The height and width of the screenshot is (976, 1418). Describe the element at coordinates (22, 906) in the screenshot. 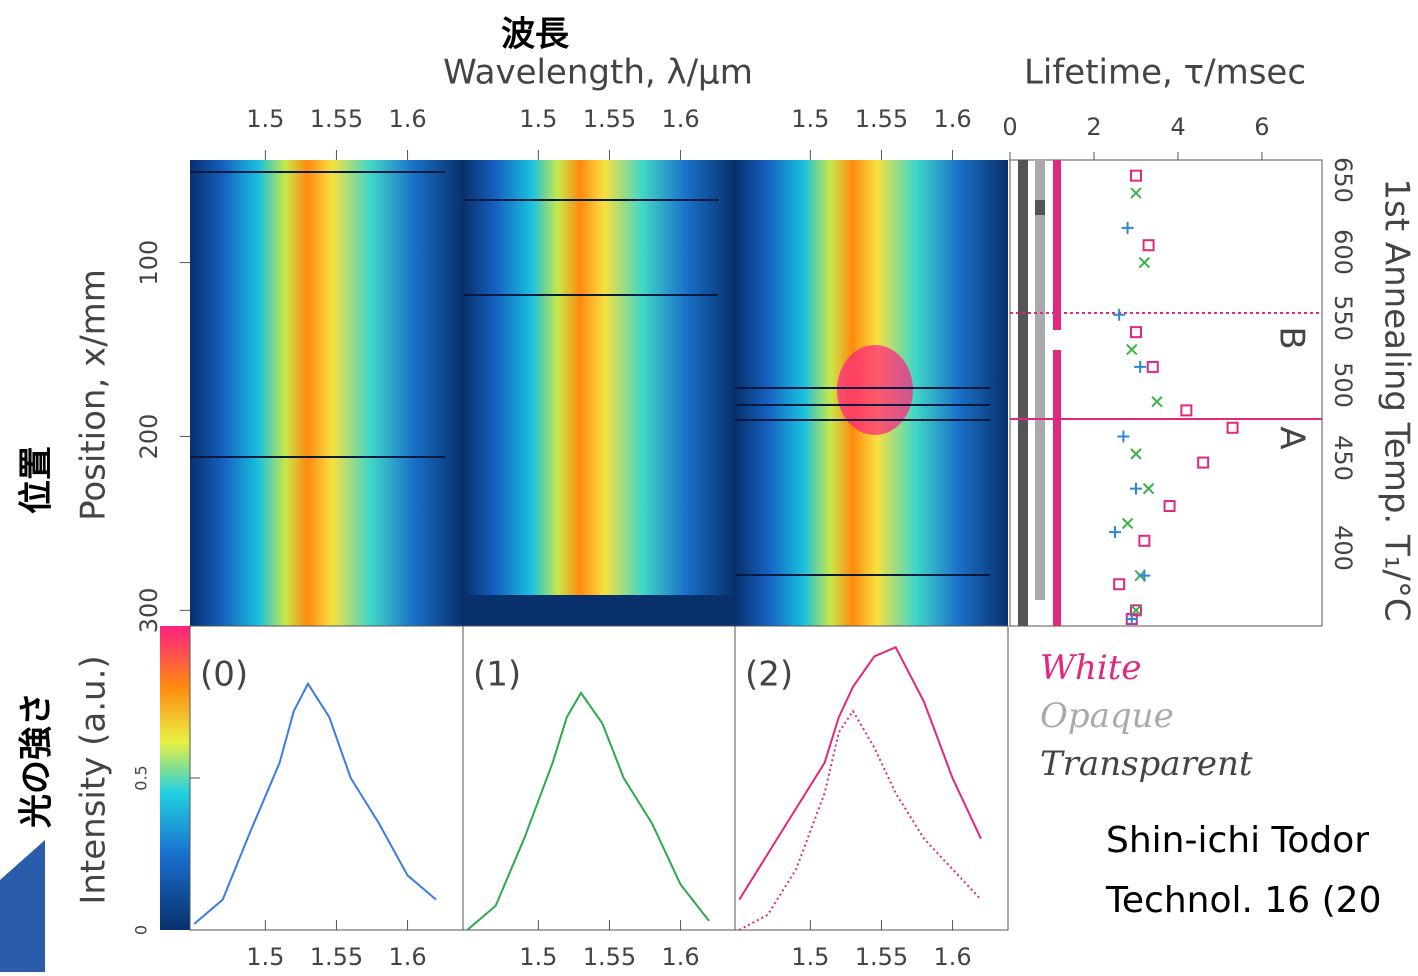

I see `slide-decoration` at that location.